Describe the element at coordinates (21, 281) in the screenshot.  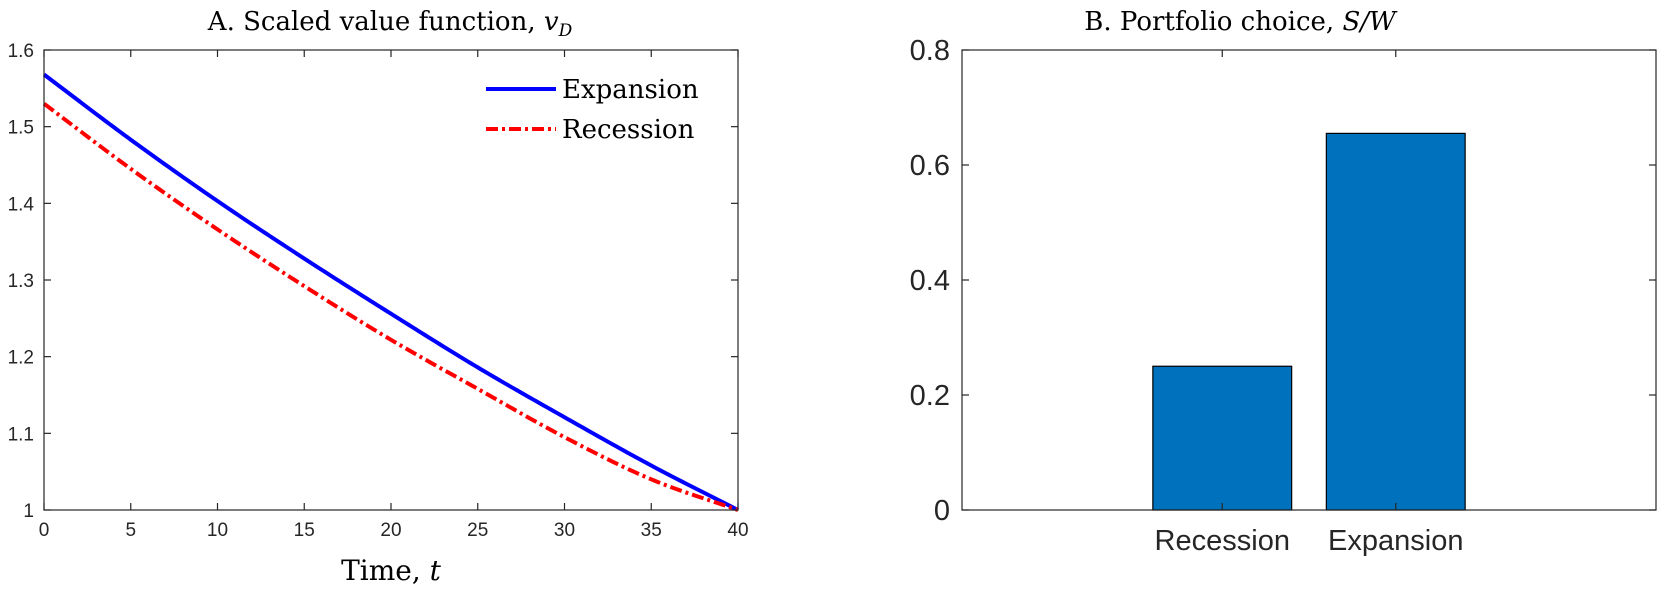
I see `y-tick-label: 1.3` at that location.